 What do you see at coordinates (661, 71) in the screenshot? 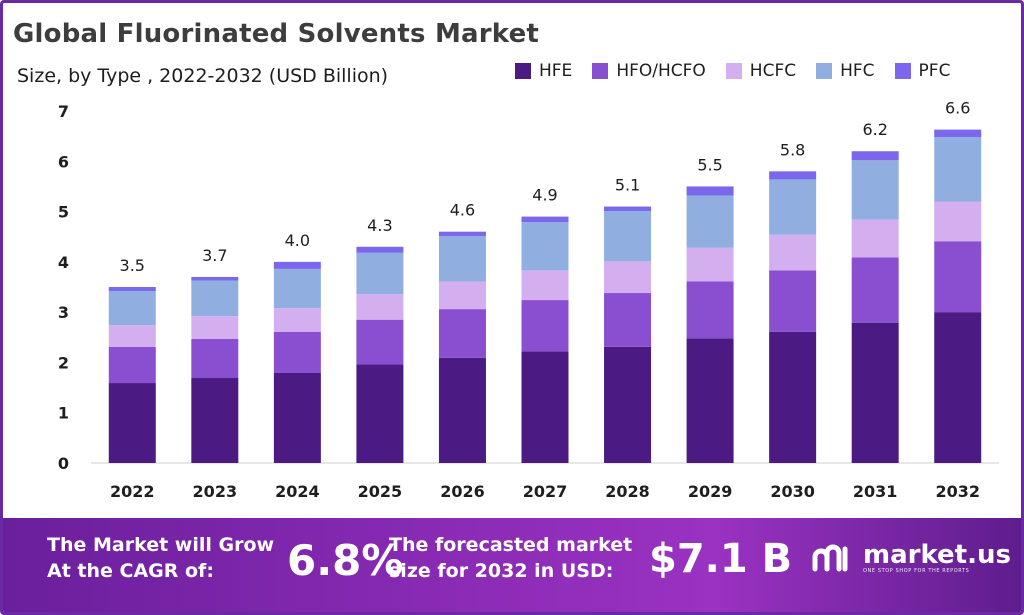
I see `legend-label-hfo-hcfo: HFO/HCFO` at bounding box center [661, 71].